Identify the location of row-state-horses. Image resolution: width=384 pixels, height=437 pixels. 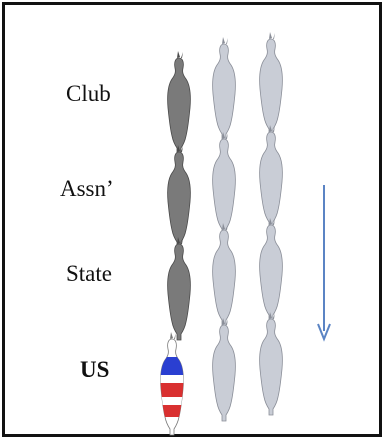
(225, 279).